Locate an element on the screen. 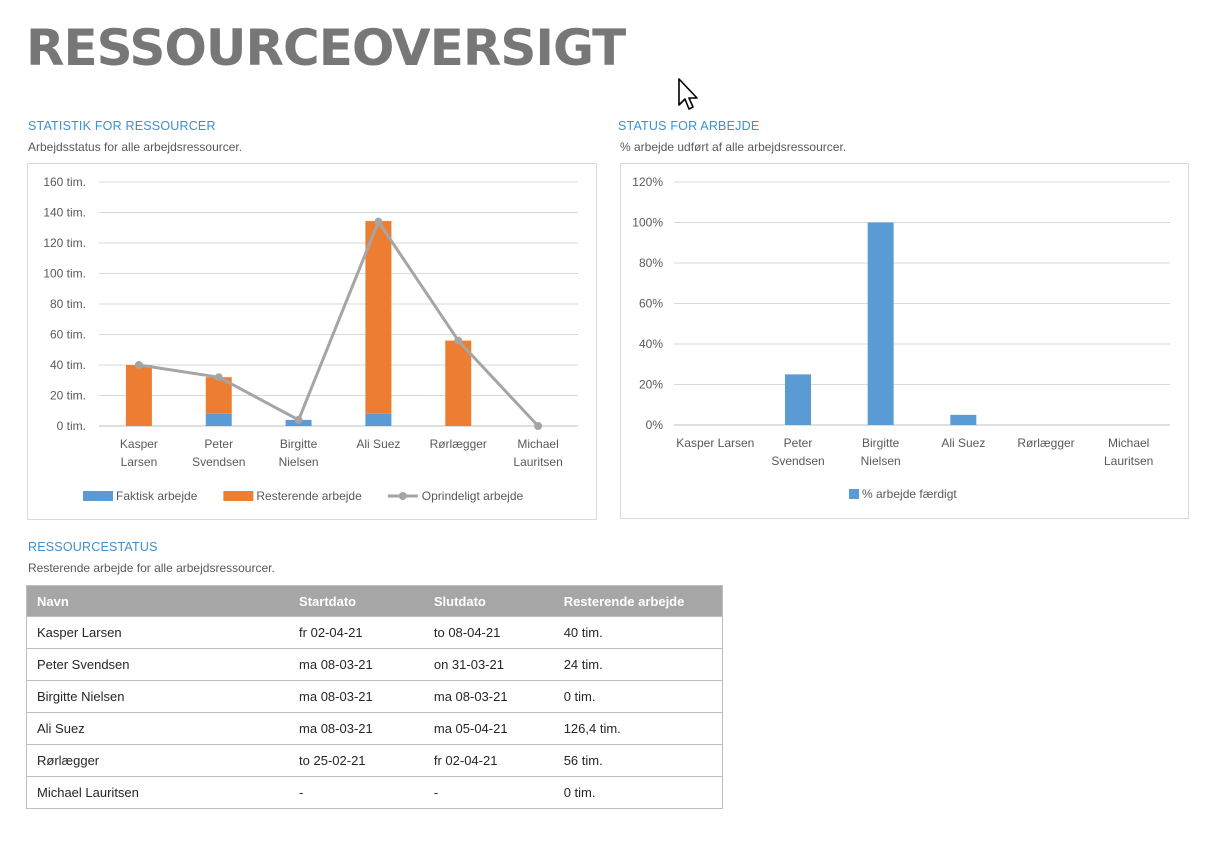 This screenshot has width=1215, height=853. x-tick-label: Peter is located at coordinates (218, 444).